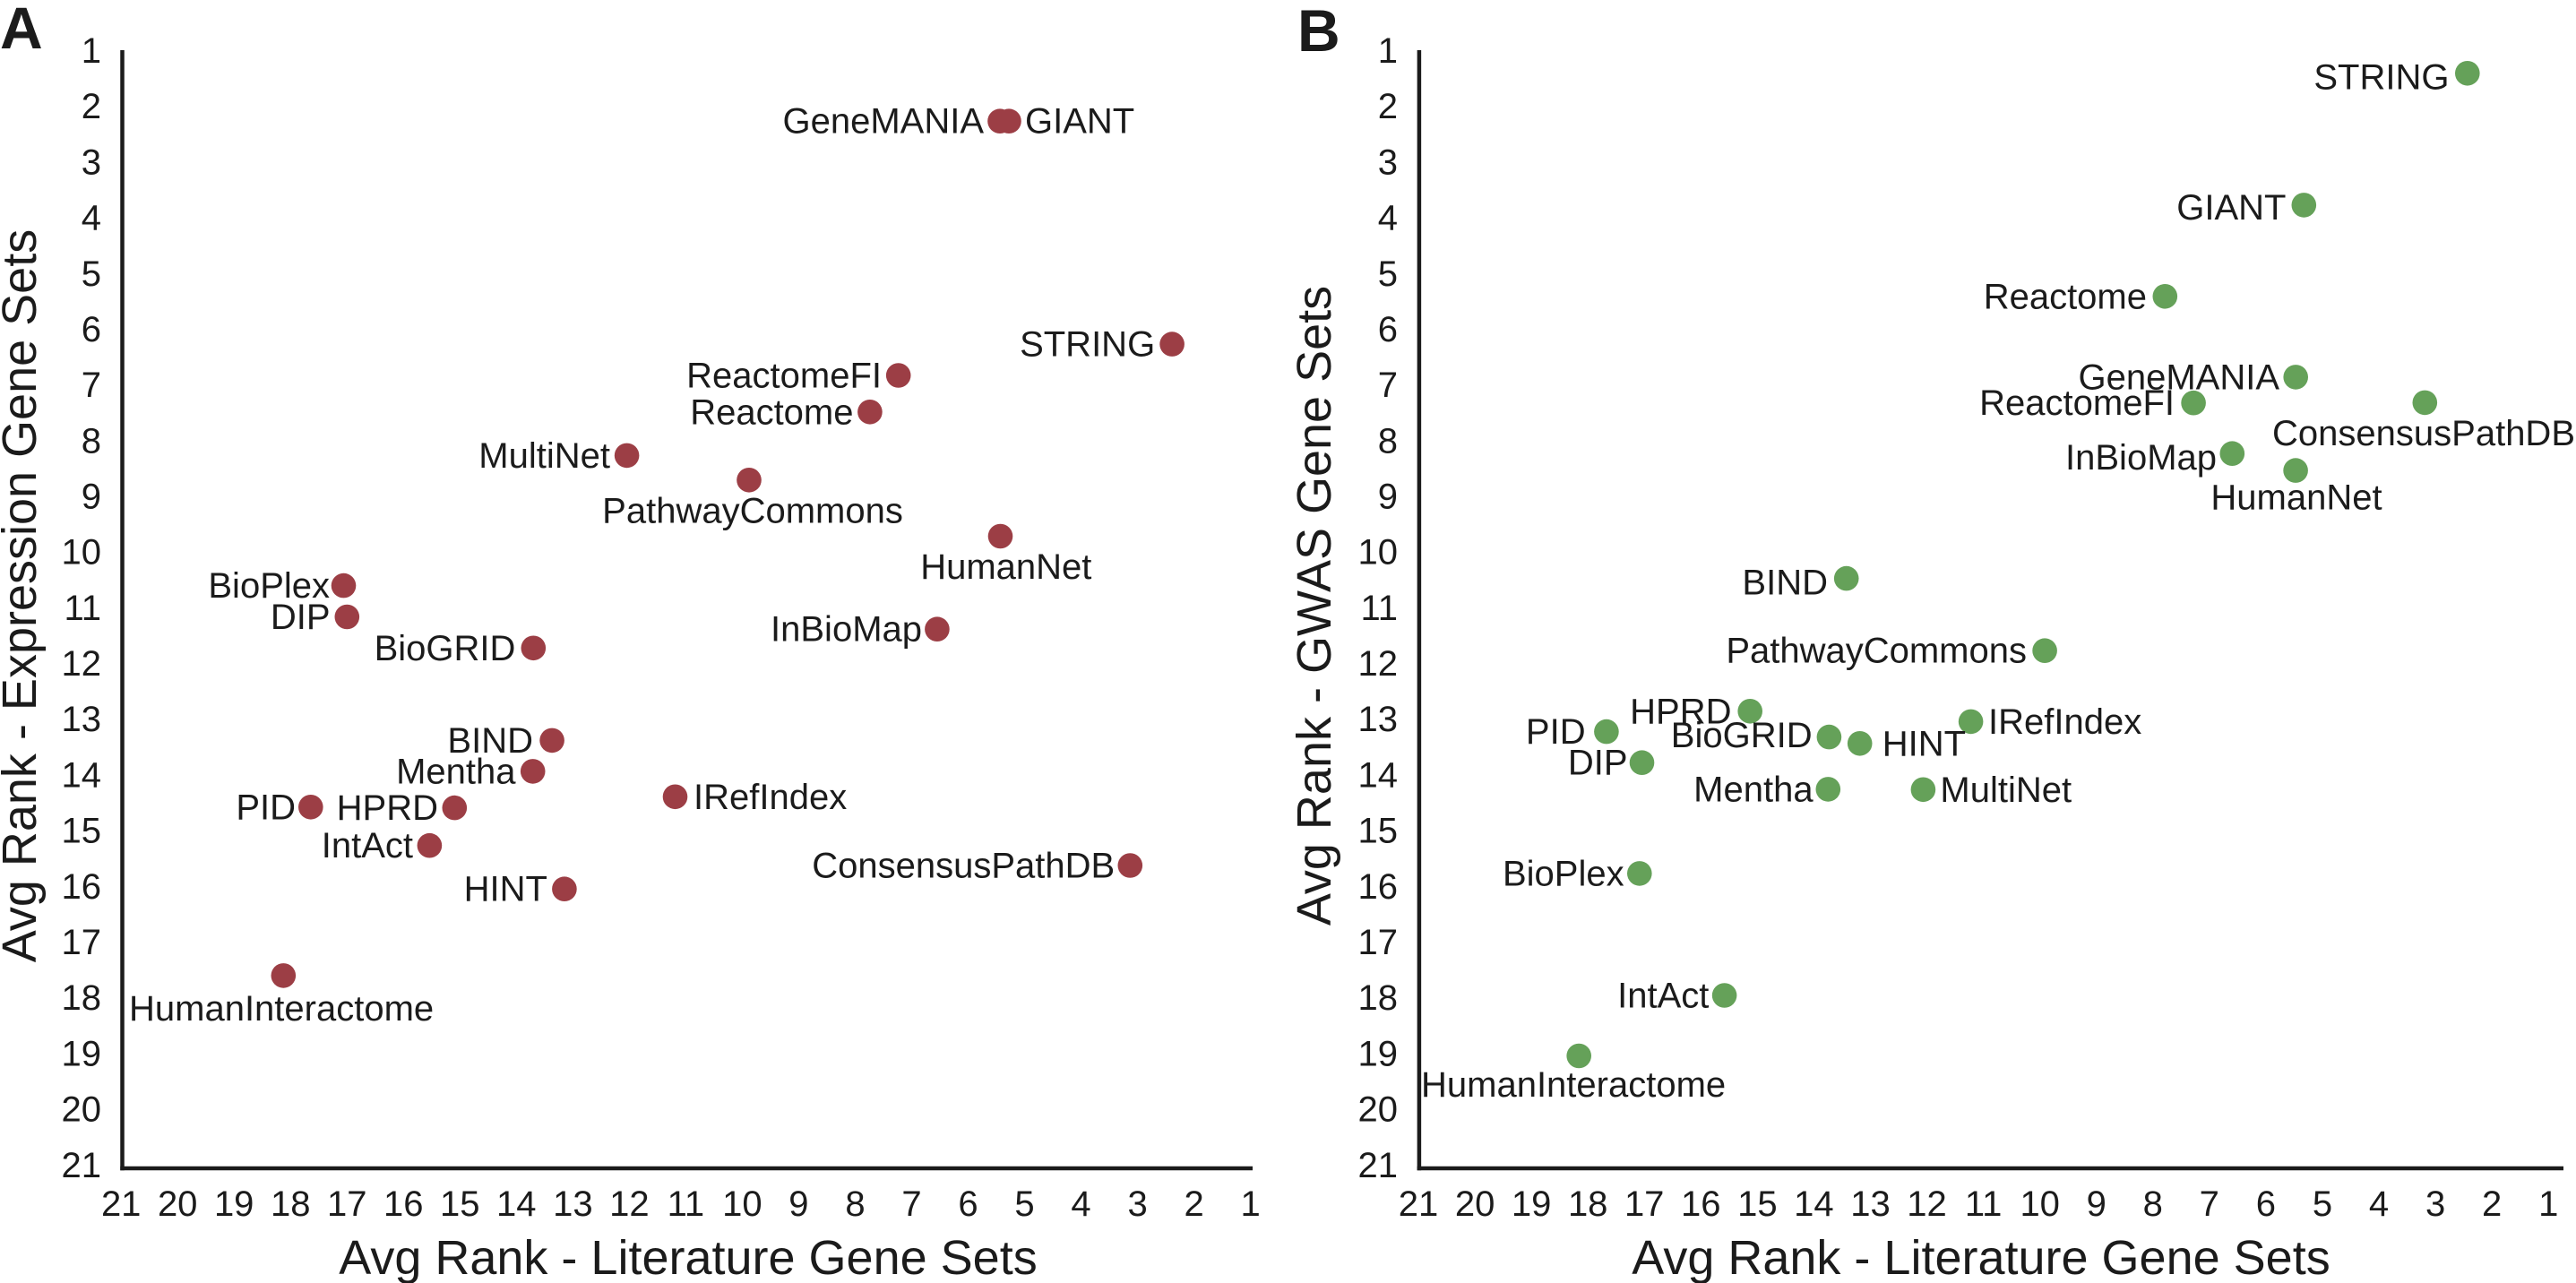  I want to click on svg-text: IntAct, so click(1663, 996).